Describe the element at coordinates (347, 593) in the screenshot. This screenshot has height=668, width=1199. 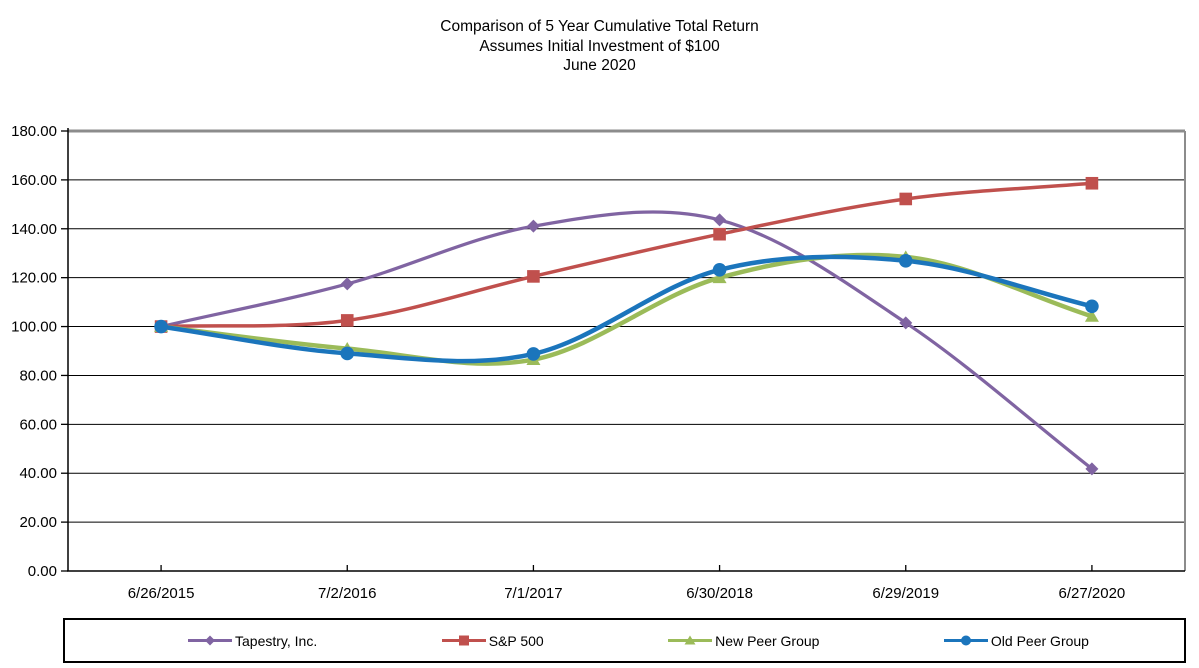
I see `x-axis-label: 7/2/2016` at that location.